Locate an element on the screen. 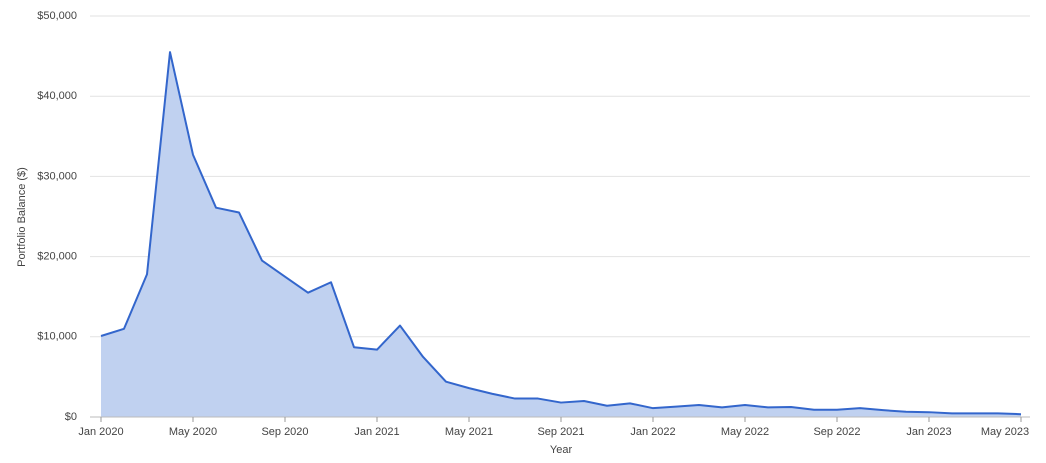 The image size is (1046, 463). y-tick-label: $30,000 is located at coordinates (57, 176).